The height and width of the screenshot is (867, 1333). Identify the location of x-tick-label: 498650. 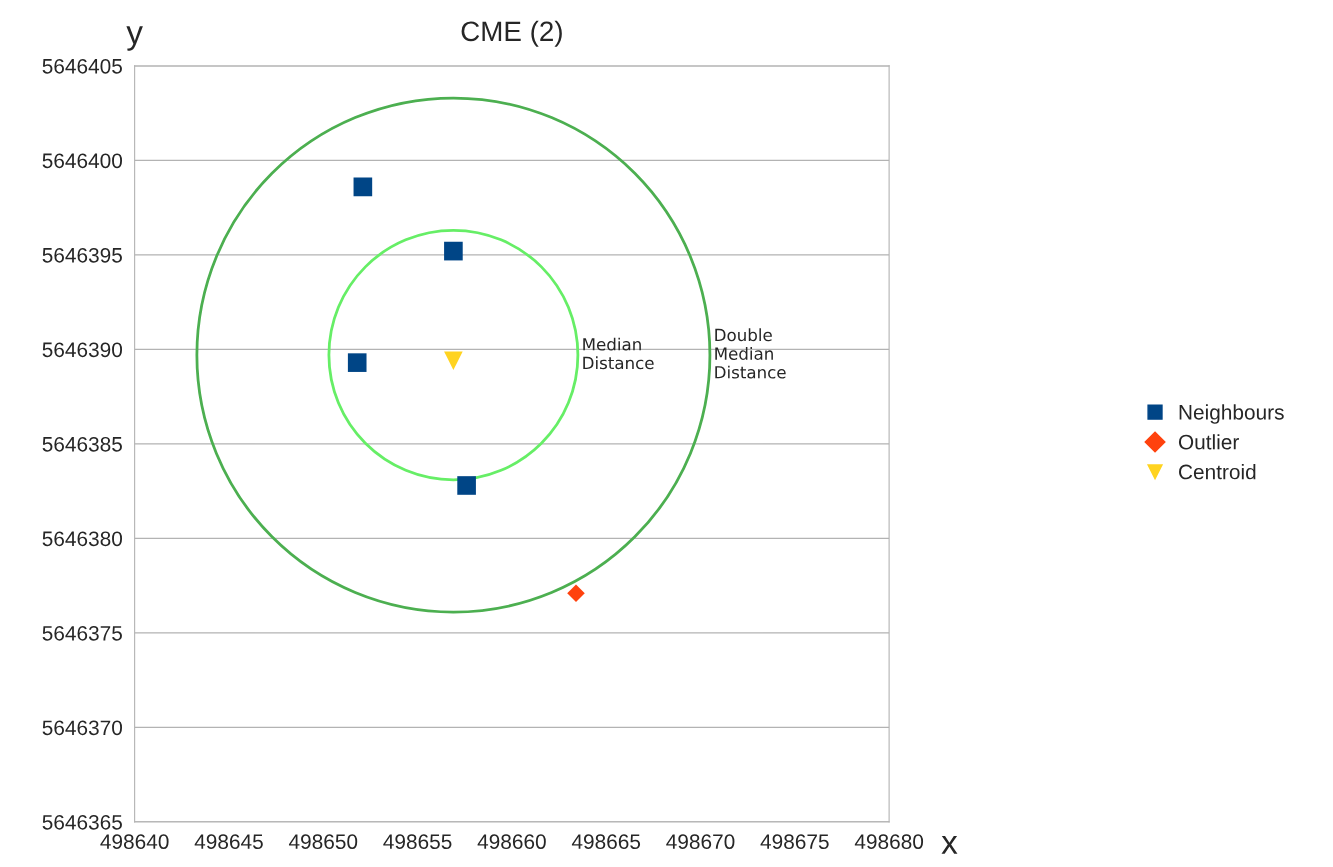
(323, 842).